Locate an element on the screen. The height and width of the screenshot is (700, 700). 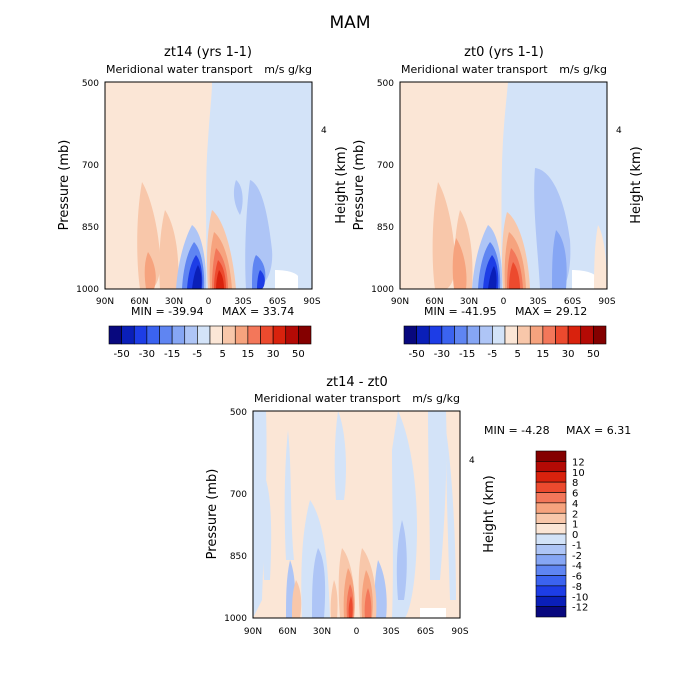
panel-3-max-label: MAX = 6.31 is located at coordinates (598, 430).